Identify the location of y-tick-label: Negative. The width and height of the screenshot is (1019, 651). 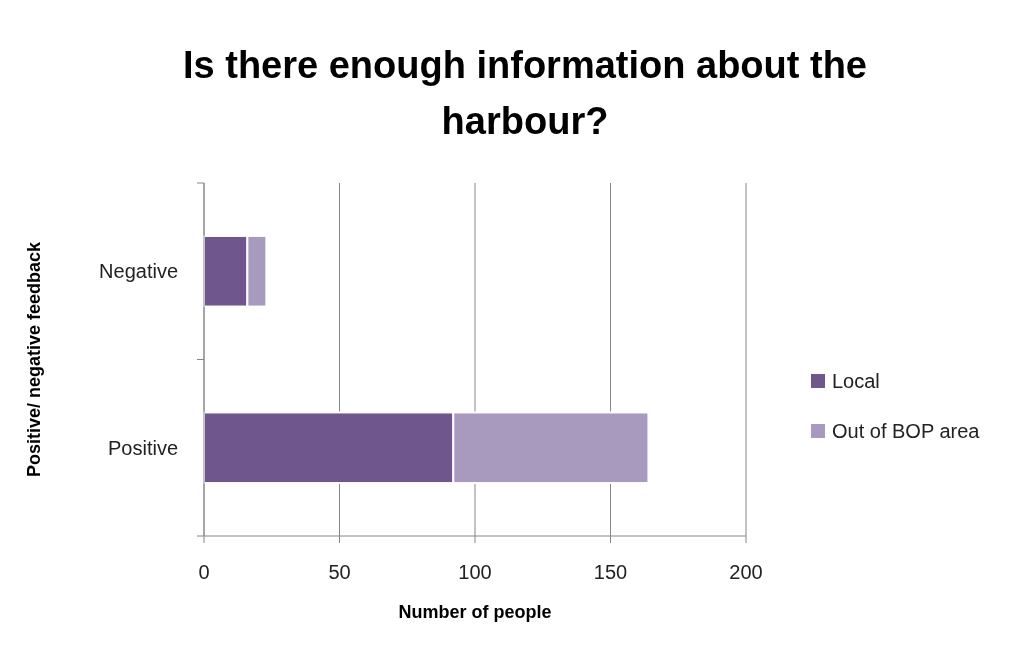
(138, 271).